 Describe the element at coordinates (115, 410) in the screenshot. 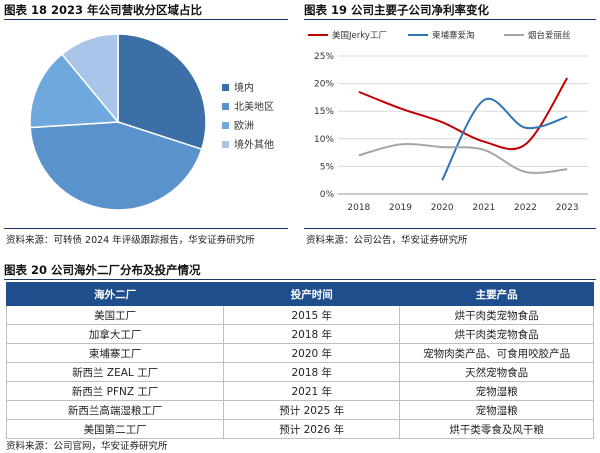

I see `factory-cell: 新西兰高端湿粮工厂` at that location.